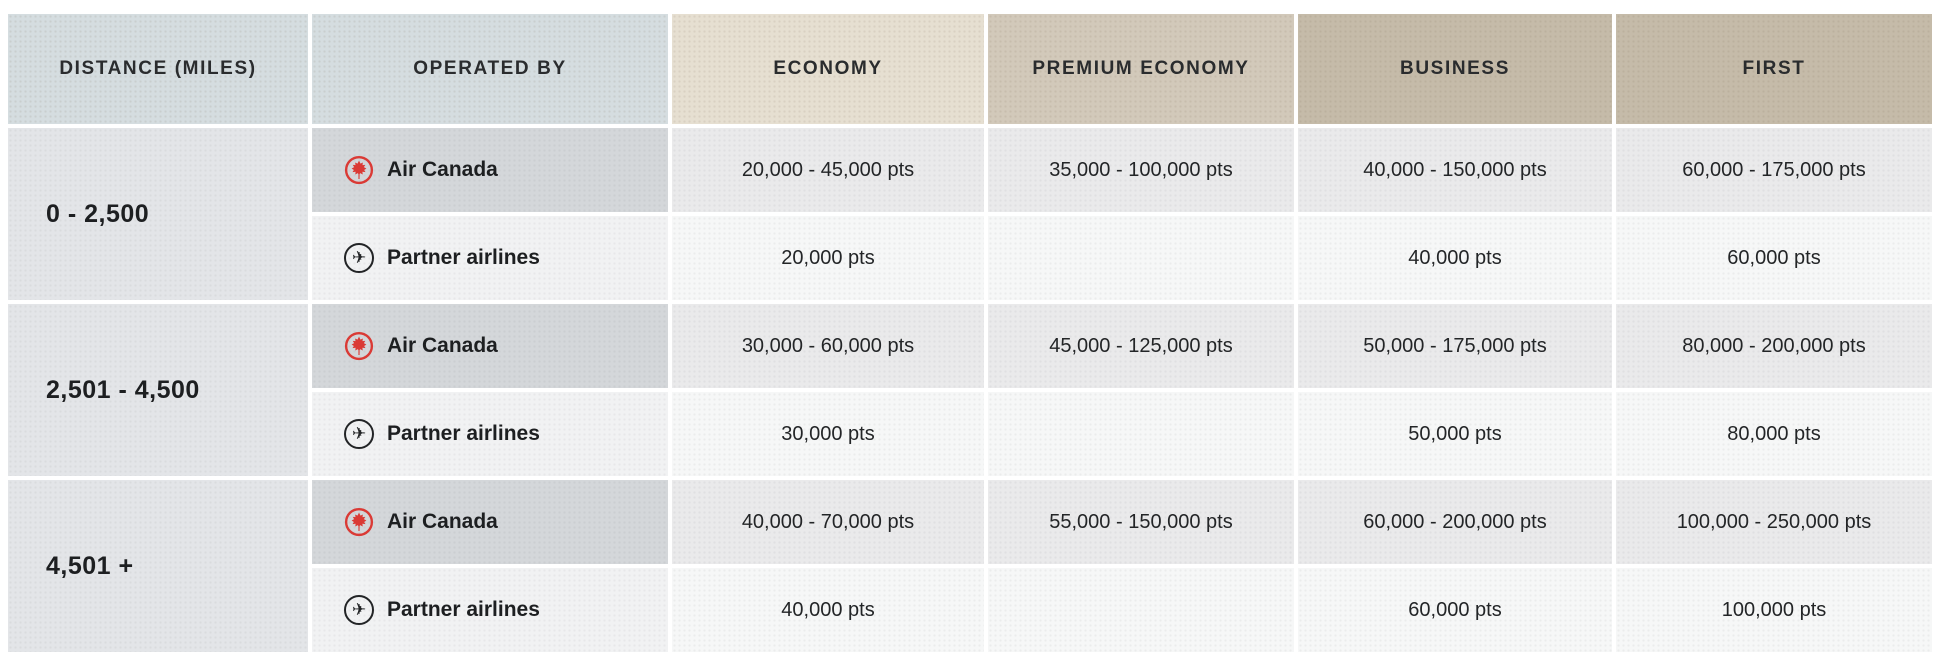 Image resolution: width=1940 pixels, height=658 pixels. What do you see at coordinates (1774, 434) in the screenshot?
I see `first-value-cell: 80,000 pts` at bounding box center [1774, 434].